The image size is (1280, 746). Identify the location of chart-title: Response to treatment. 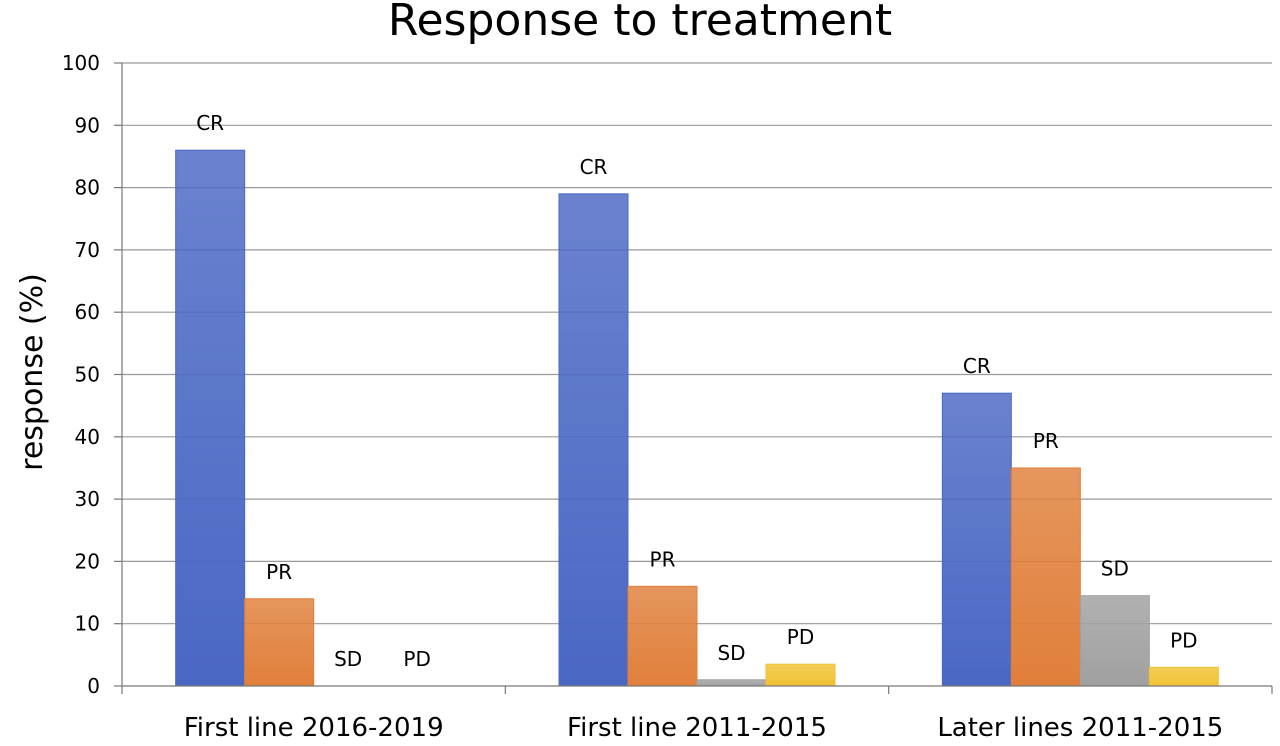
(640, 23).